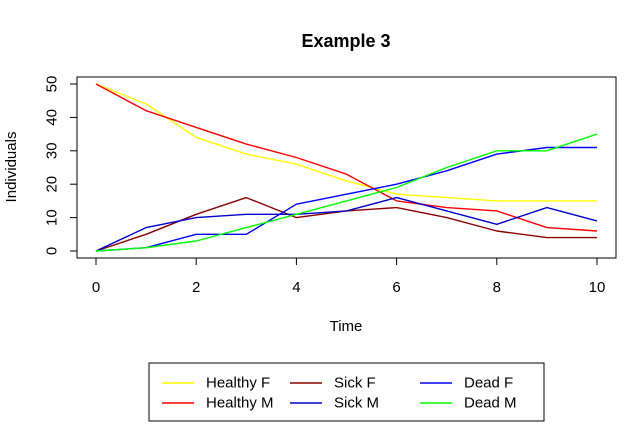  Describe the element at coordinates (96, 287) in the screenshot. I see `x-tick-label: 0` at that location.